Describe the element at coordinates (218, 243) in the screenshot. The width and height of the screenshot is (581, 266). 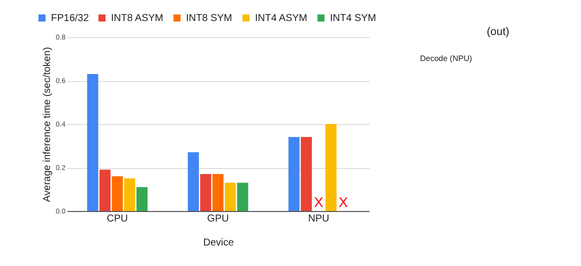
I see `x-axis-title: Device` at that location.